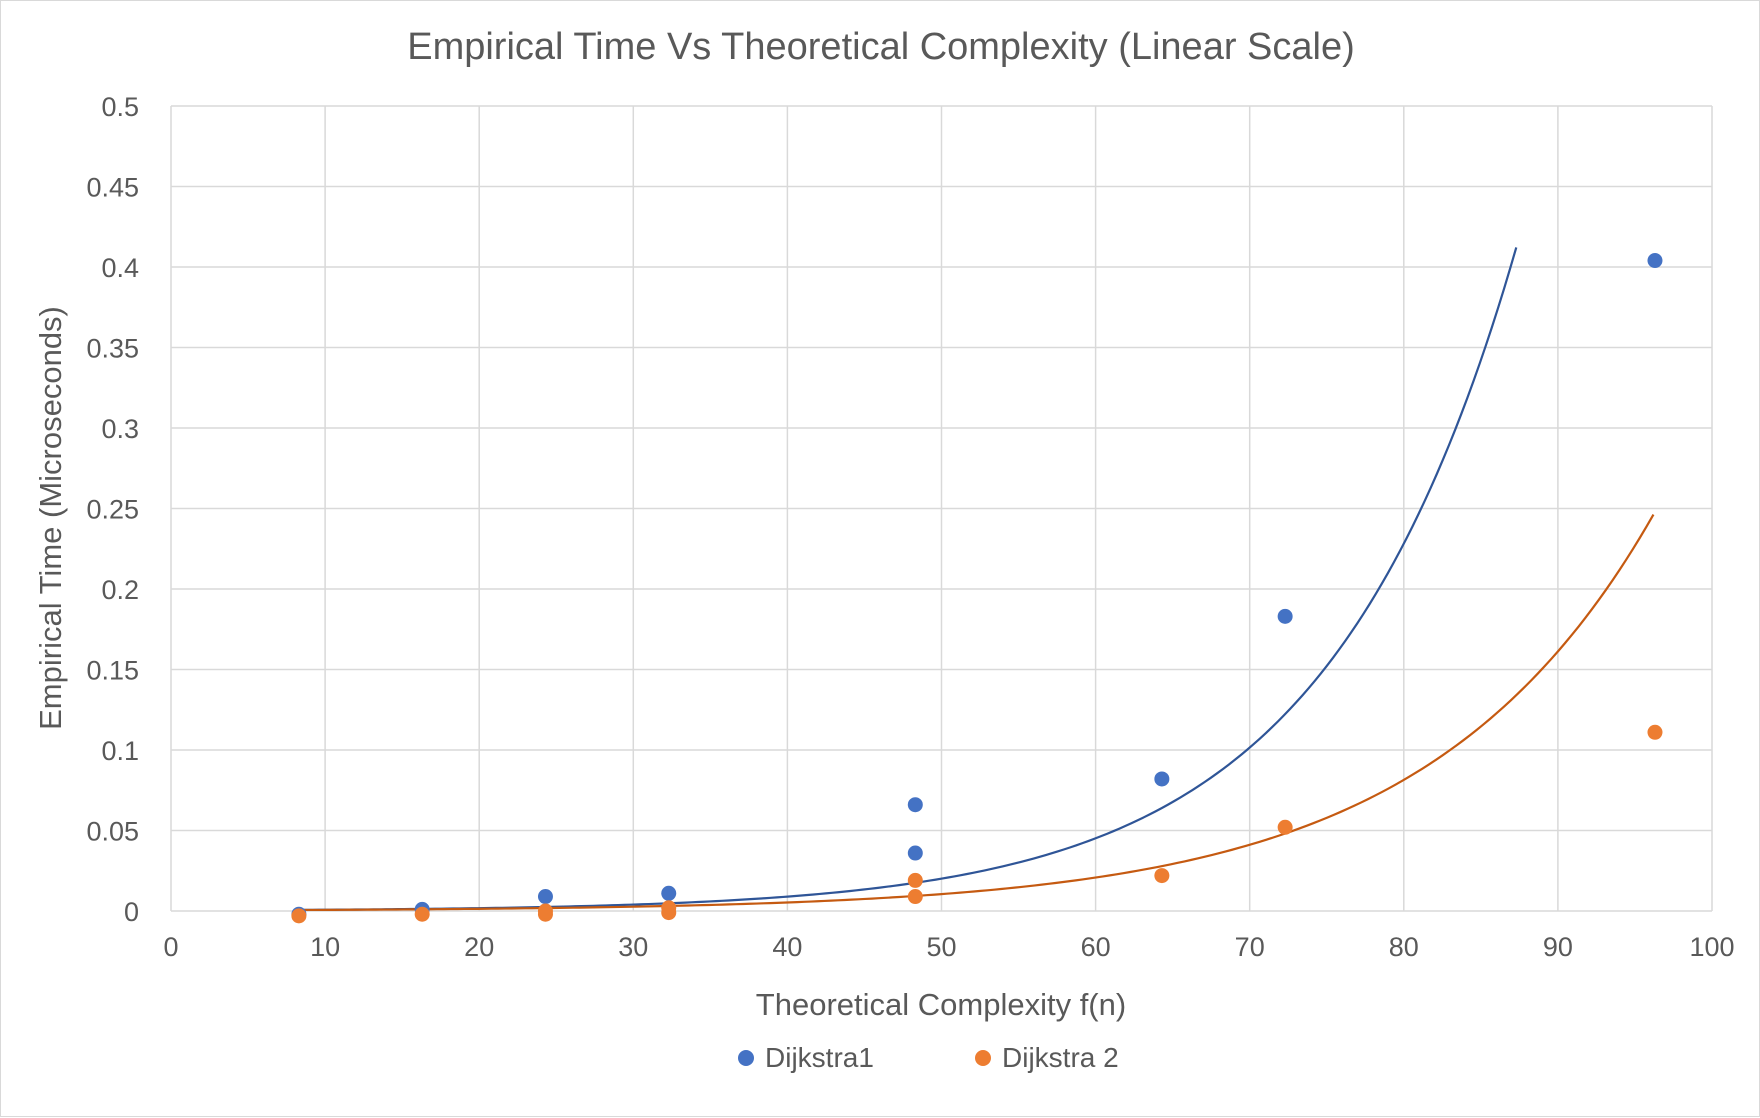 The width and height of the screenshot is (1760, 1118). What do you see at coordinates (819, 1057) in the screenshot?
I see `legend-label: Dijkstra1` at bounding box center [819, 1057].